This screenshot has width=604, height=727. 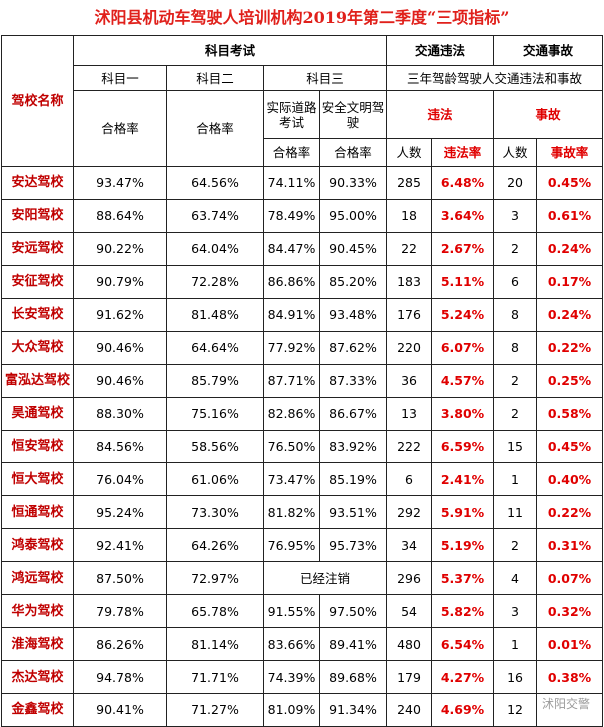 I want to click on cell: 3.80%, so click(x=463, y=413).